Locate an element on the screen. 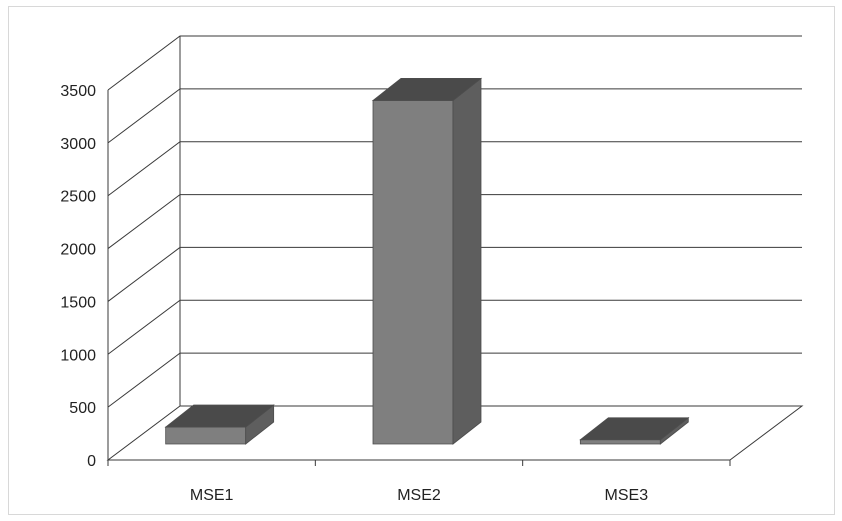 This screenshot has width=842, height=521. y-tick-label: 500 is located at coordinates (82, 408).